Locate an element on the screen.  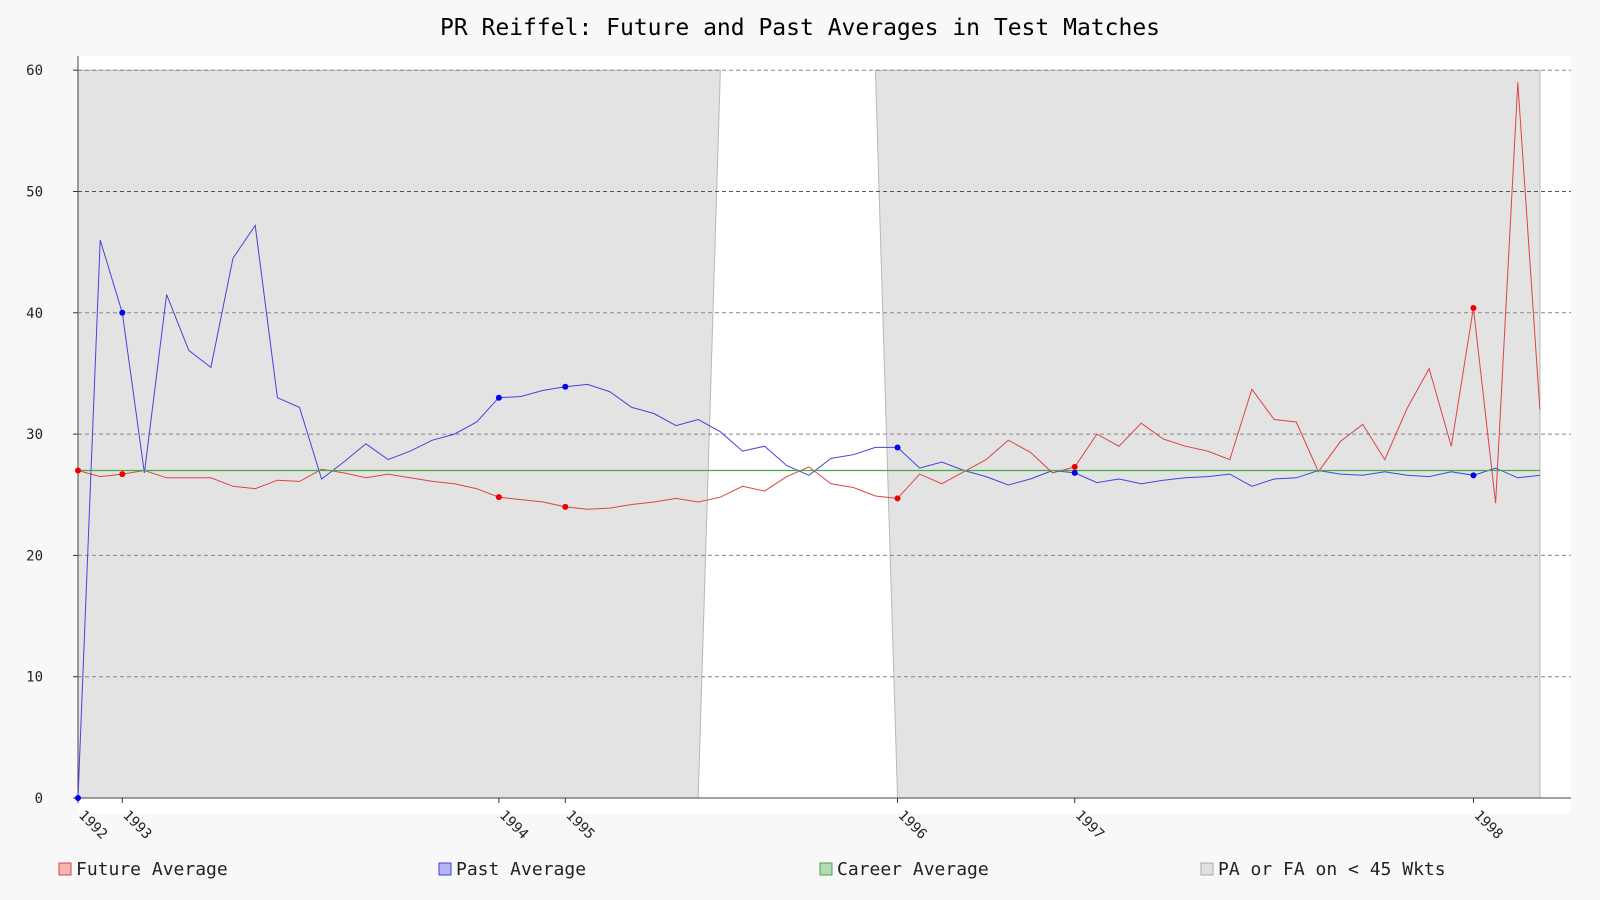
legend-label-past-average: Past Average is located at coordinates (521, 869).